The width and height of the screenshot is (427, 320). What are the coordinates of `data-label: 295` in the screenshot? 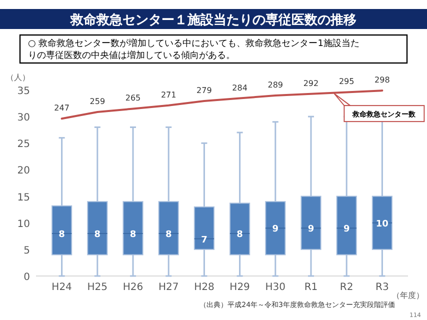 It's located at (346, 81).